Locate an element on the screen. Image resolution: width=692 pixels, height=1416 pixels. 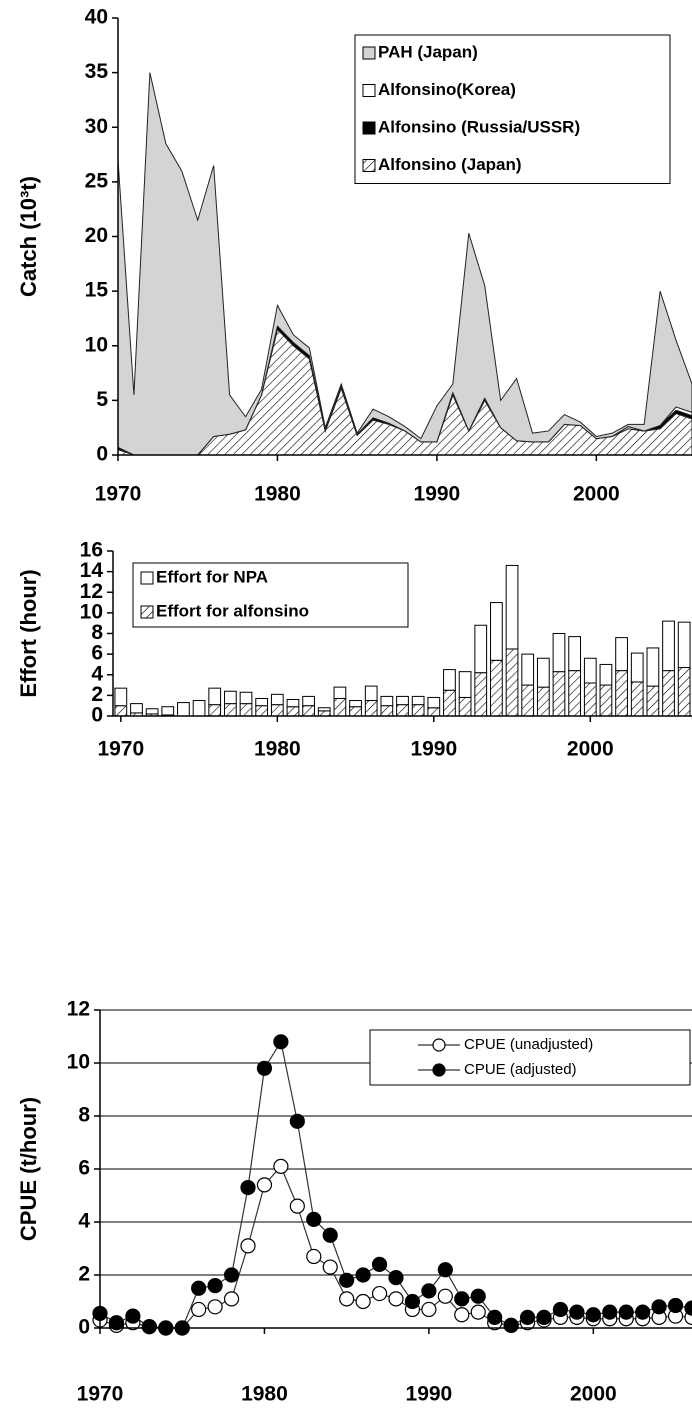
legend-label: CPUE (unadjusted) is located at coordinates (528, 1044).